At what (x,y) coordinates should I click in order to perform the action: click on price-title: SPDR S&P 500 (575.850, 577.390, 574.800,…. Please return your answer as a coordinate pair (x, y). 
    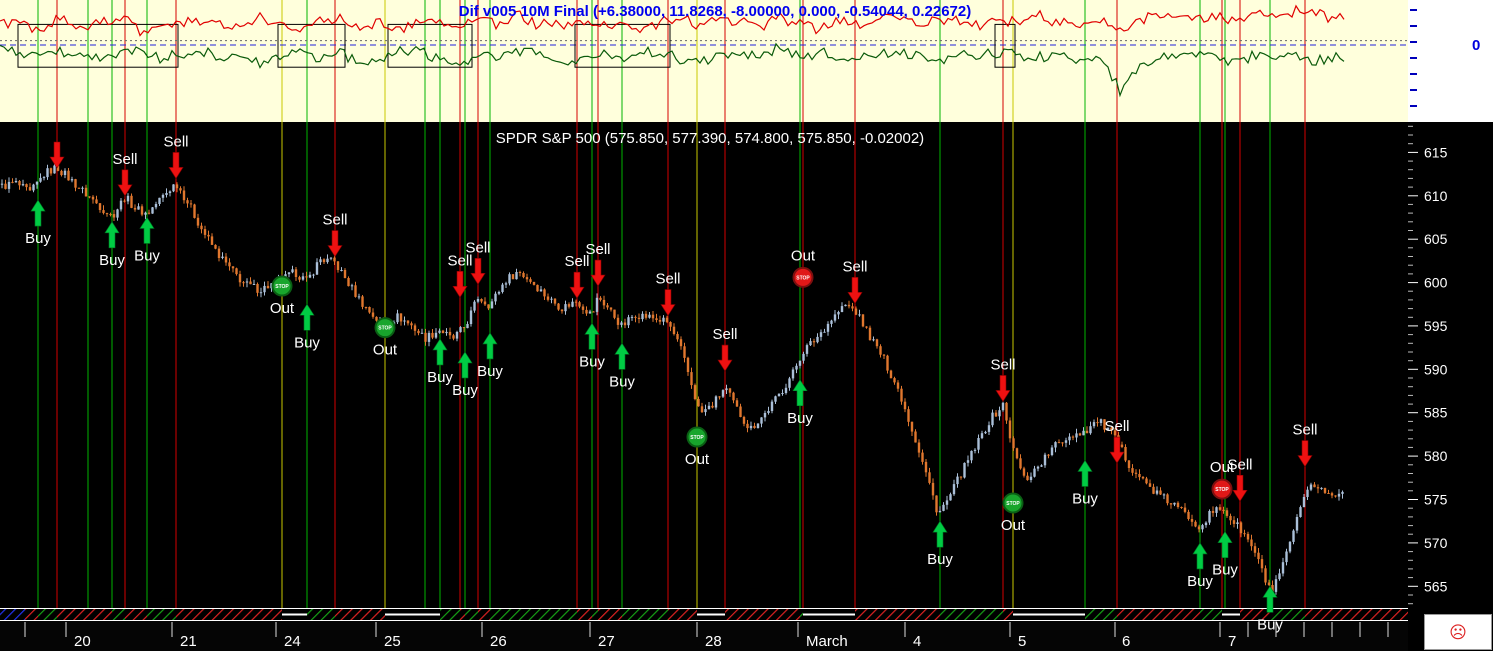
    Looking at the image, I should click on (710, 138).